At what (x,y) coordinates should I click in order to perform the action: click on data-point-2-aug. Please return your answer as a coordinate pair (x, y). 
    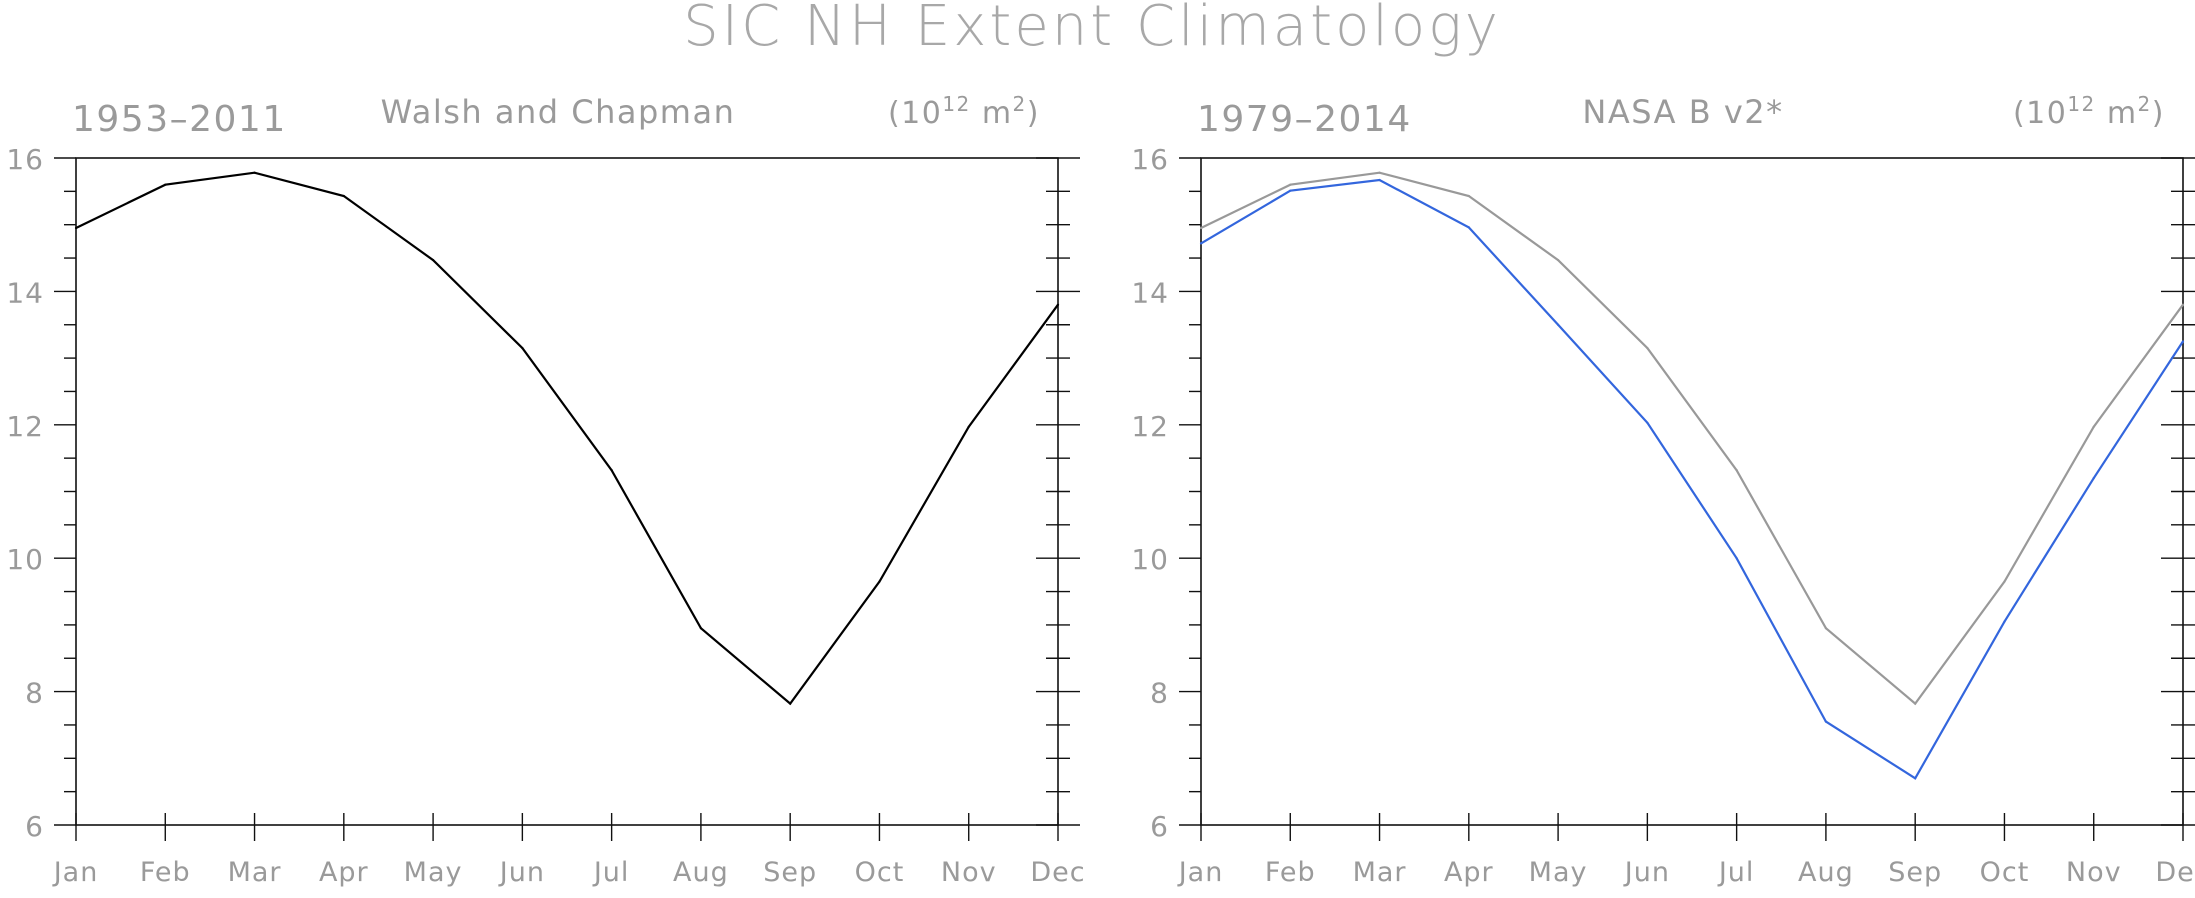
    Looking at the image, I should click on (1826, 721).